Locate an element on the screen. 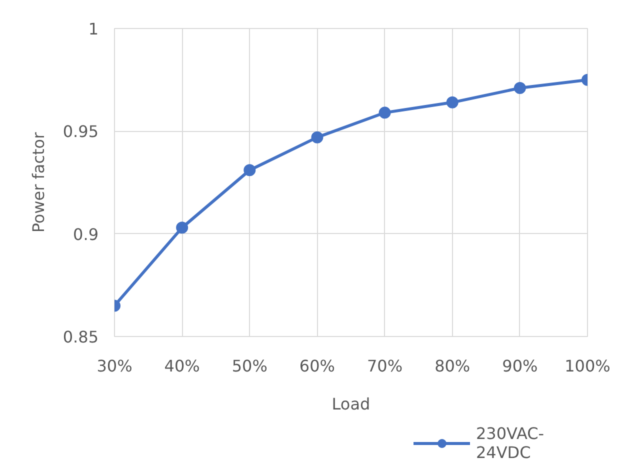 This screenshot has height=476, width=618. x-tick-label: 60% is located at coordinates (317, 366).